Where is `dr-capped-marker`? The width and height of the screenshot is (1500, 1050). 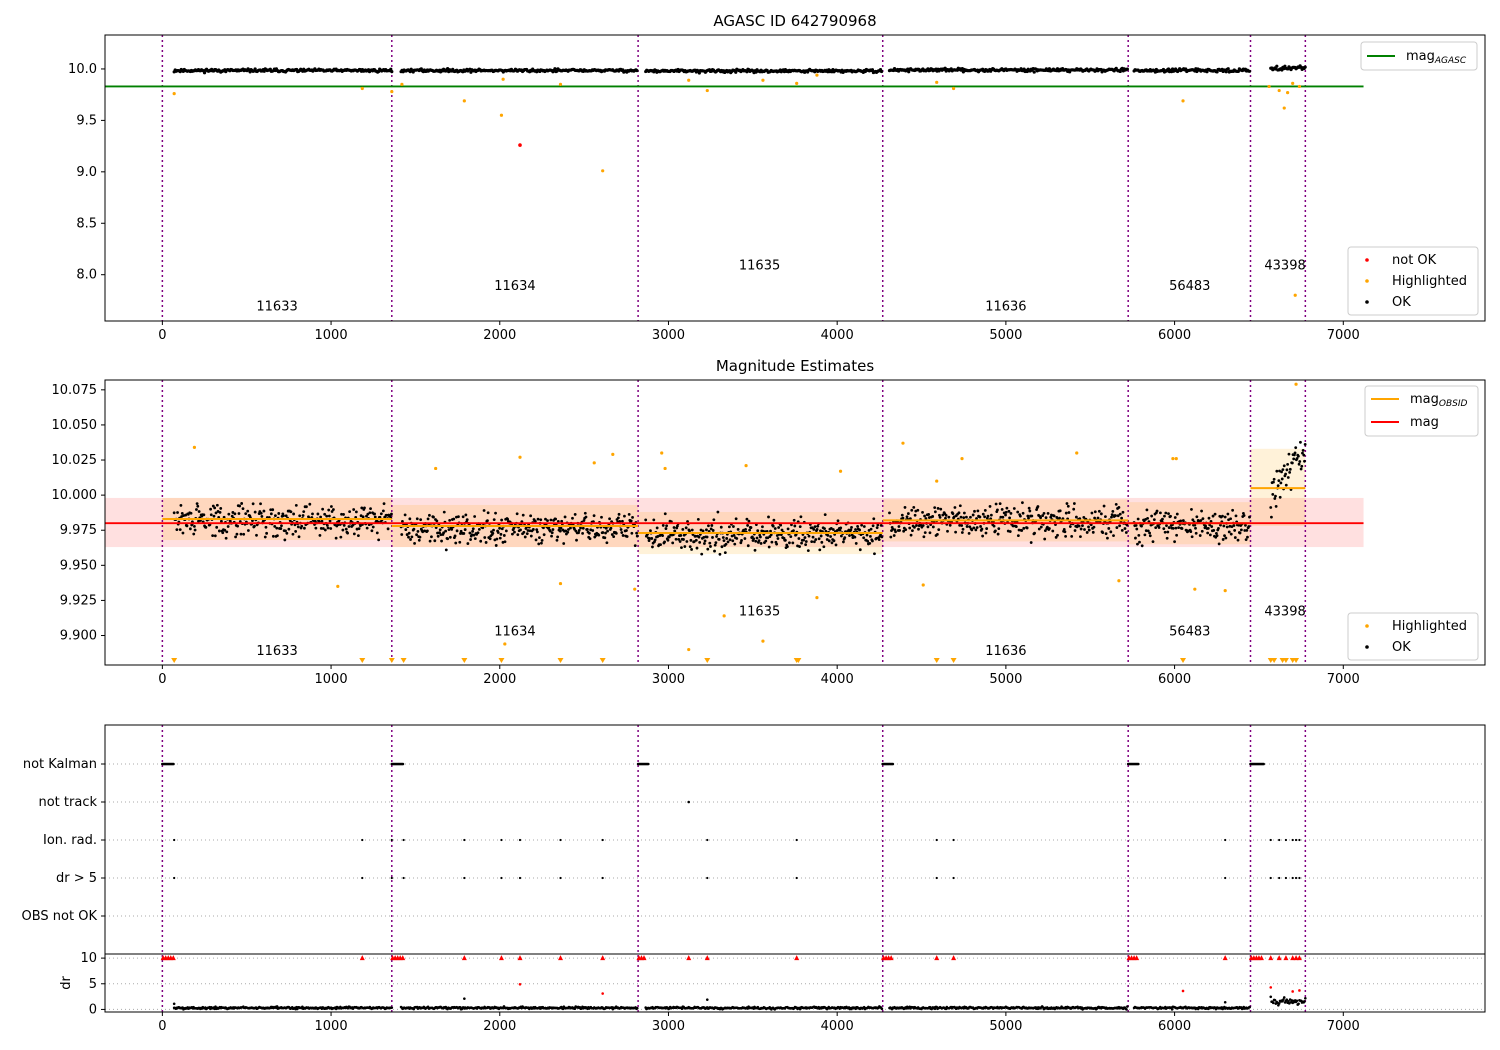 dr-capped-marker is located at coordinates (1271, 958).